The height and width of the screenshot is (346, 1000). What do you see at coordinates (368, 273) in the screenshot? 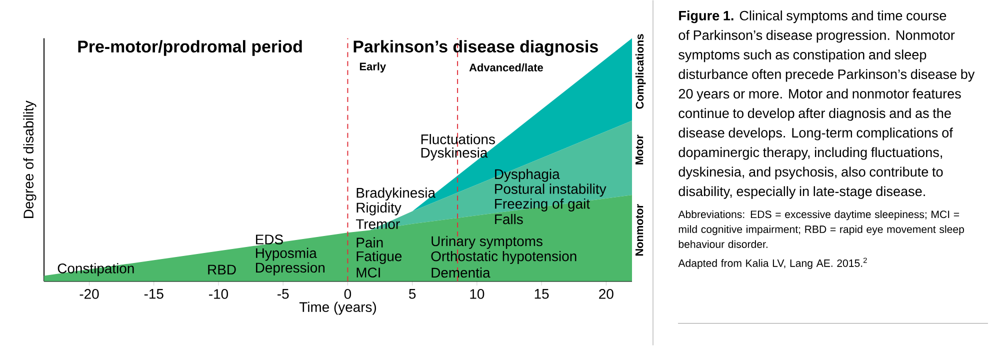
I see `annotation: MCI` at bounding box center [368, 273].